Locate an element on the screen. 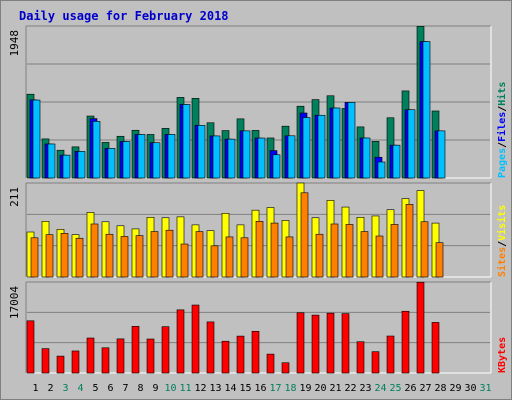 This screenshot has width=512, height=400. legend-part: Pages is located at coordinates (502, 163).